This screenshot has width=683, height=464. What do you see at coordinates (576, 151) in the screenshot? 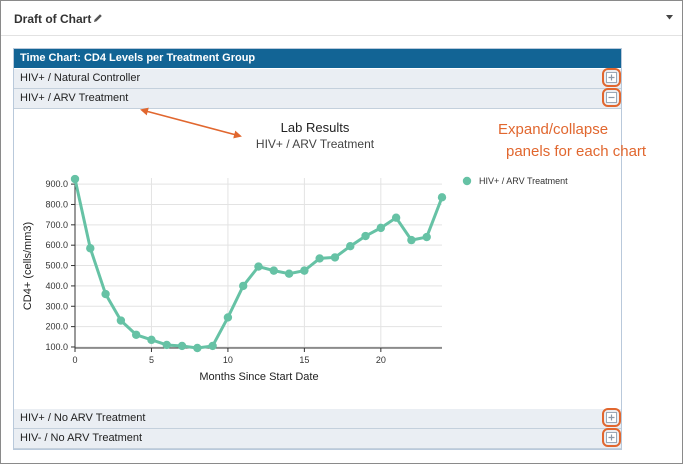
I see `annotation-line-2: panels for each chart` at bounding box center [576, 151].